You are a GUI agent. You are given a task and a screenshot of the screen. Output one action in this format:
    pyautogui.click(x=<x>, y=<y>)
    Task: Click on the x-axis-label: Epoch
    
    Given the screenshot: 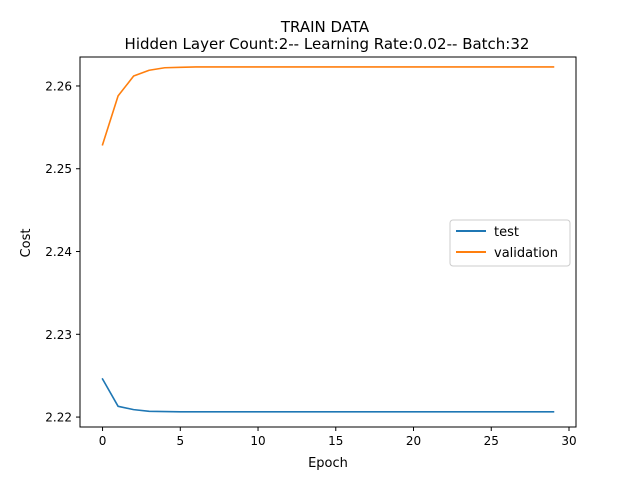 What is the action you would take?
    pyautogui.click(x=328, y=463)
    